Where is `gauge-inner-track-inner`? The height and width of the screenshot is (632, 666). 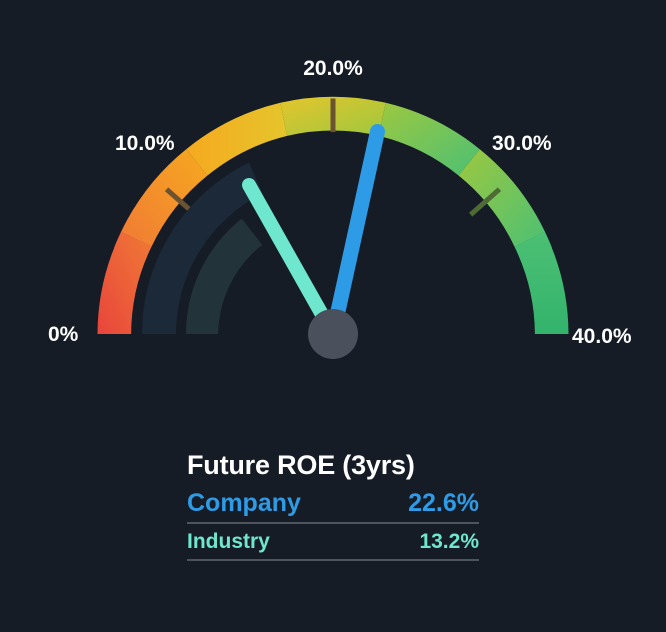
gauge-inner-track-inner is located at coordinates (224, 276).